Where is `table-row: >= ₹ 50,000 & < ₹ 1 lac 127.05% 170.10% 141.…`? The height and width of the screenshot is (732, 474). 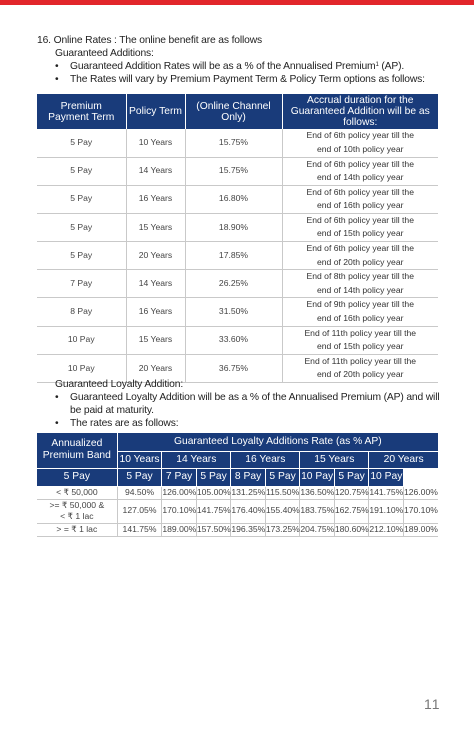 table-row: >= ₹ 50,000 & < ₹ 1 lac 127.05% 170.10% 141.… is located at coordinates (237, 511).